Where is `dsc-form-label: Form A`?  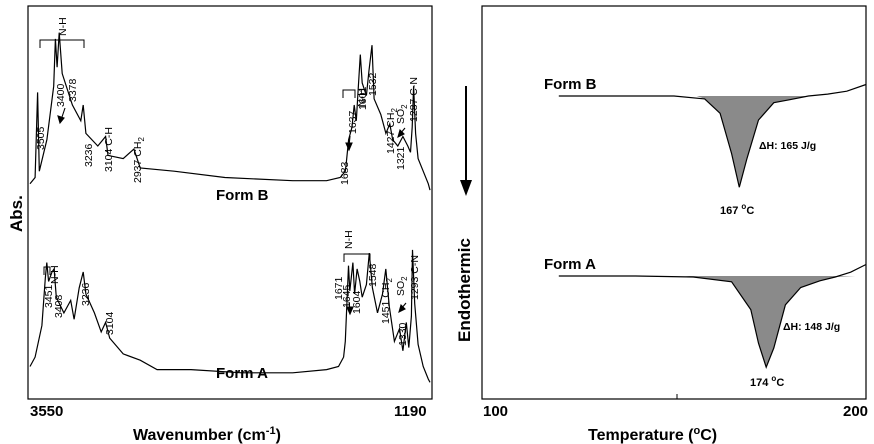
dsc-form-label: Form A is located at coordinates (570, 264).